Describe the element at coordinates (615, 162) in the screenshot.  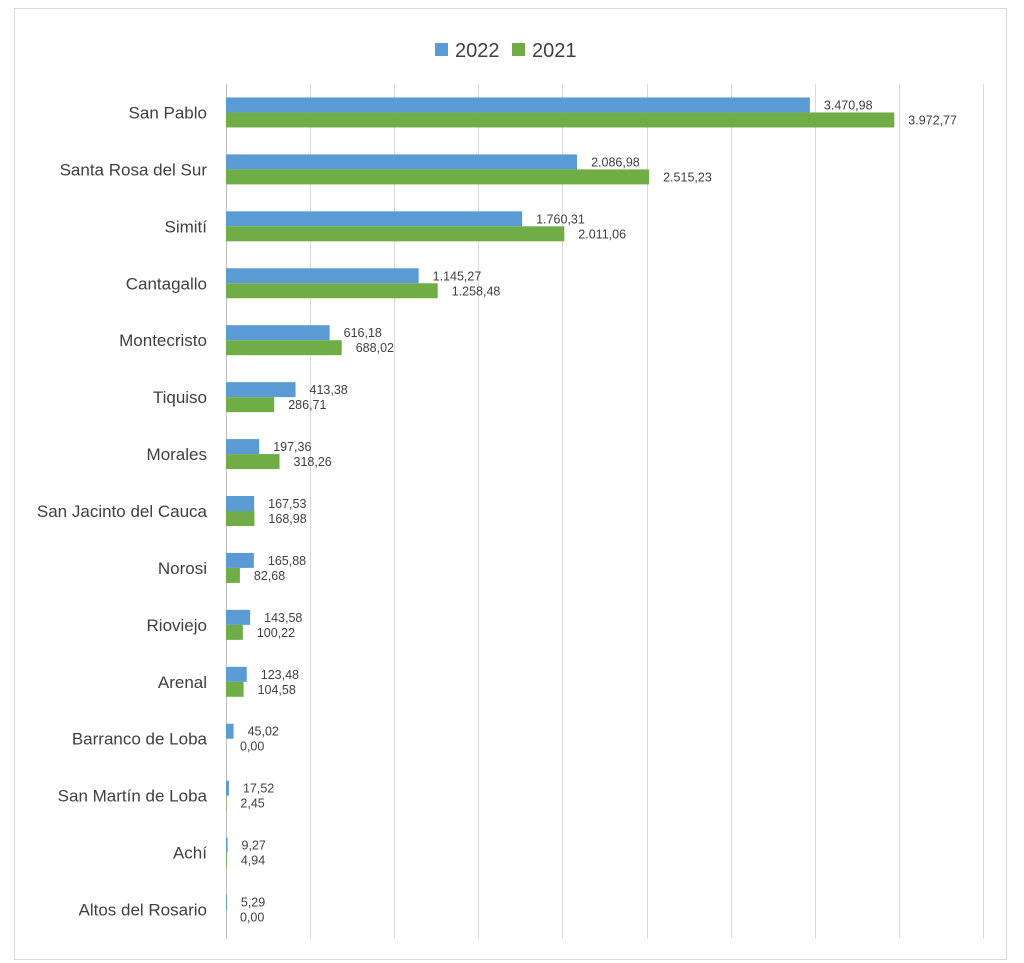
I see `data-label-2022-santa-rosa-del-sur: 2.086,98` at that location.